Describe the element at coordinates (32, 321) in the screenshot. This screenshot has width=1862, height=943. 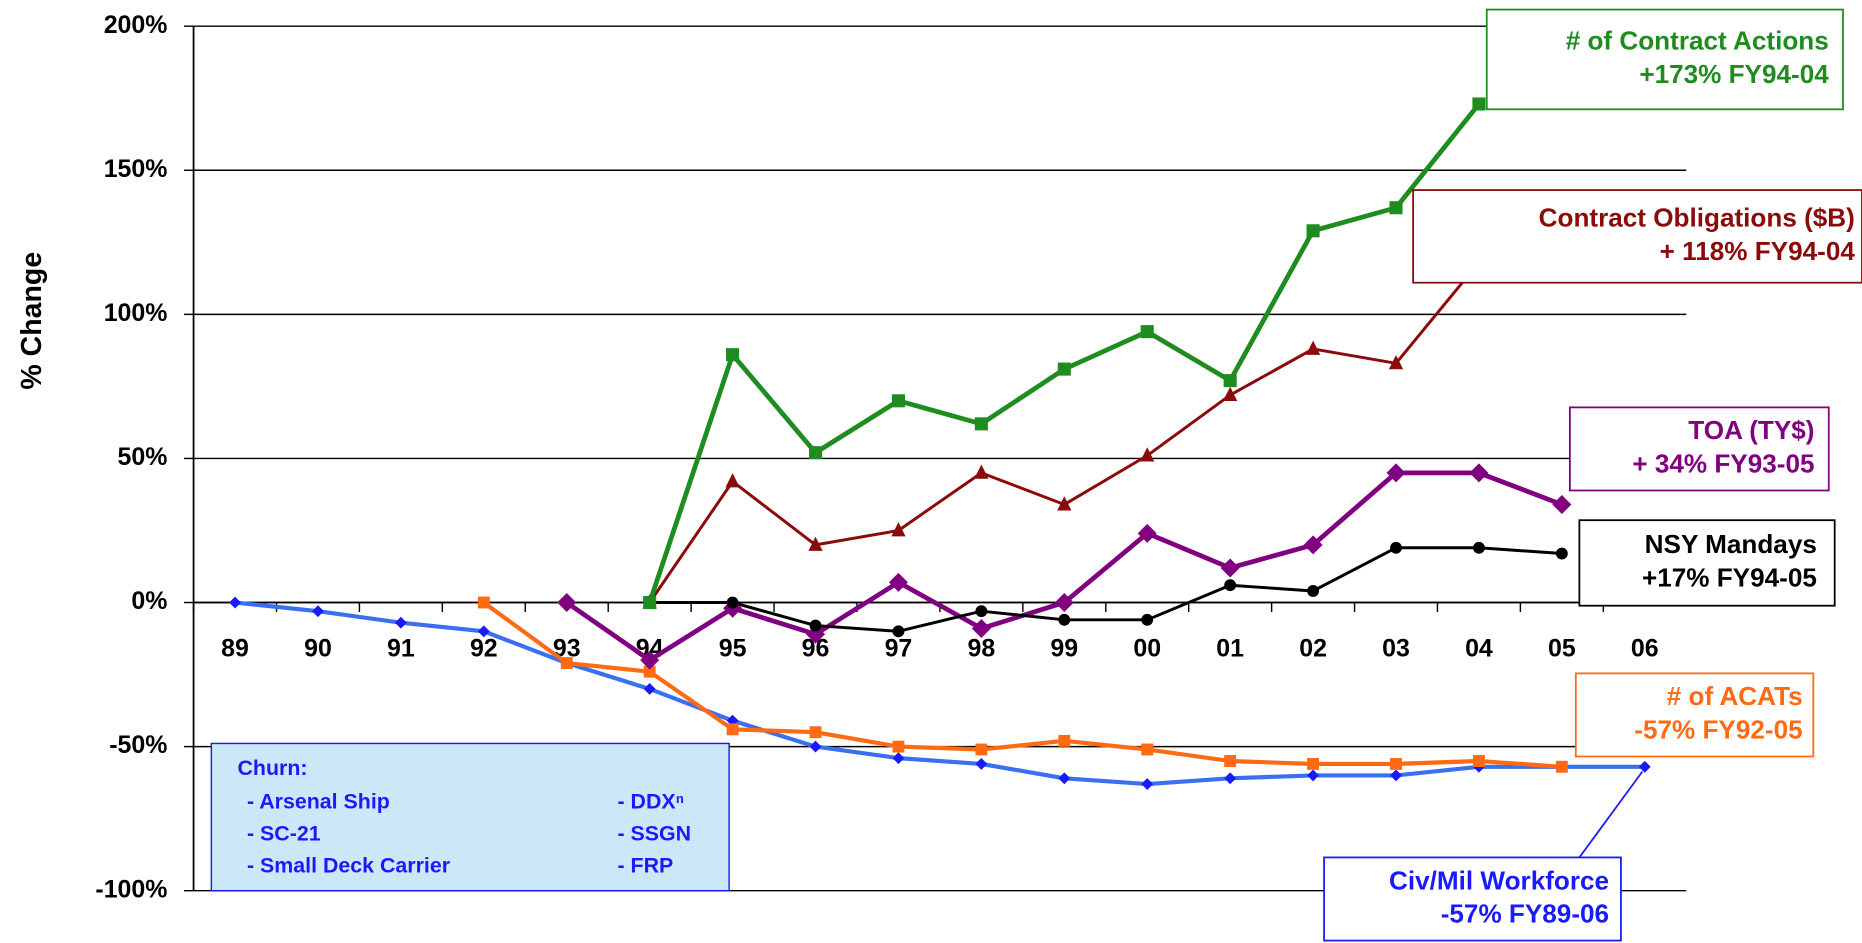
I see `y-axis-label: % Change` at that location.